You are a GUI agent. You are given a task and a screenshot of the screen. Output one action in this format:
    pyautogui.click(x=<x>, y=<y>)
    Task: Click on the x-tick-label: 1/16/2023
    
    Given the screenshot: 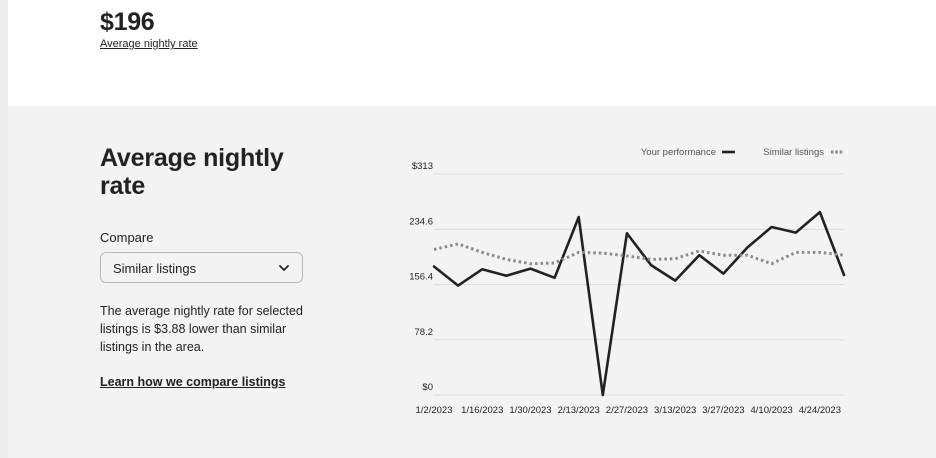 What is the action you would take?
    pyautogui.click(x=482, y=410)
    